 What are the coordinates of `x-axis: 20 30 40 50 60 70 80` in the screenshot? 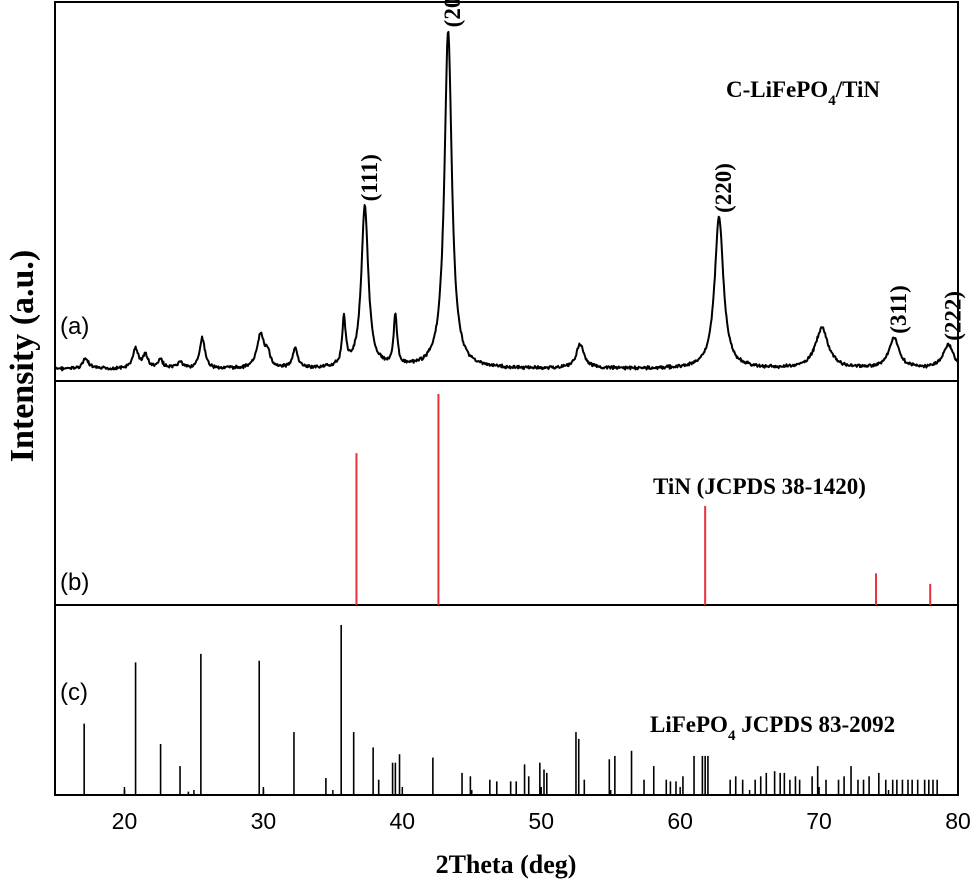 It's located at (512, 810).